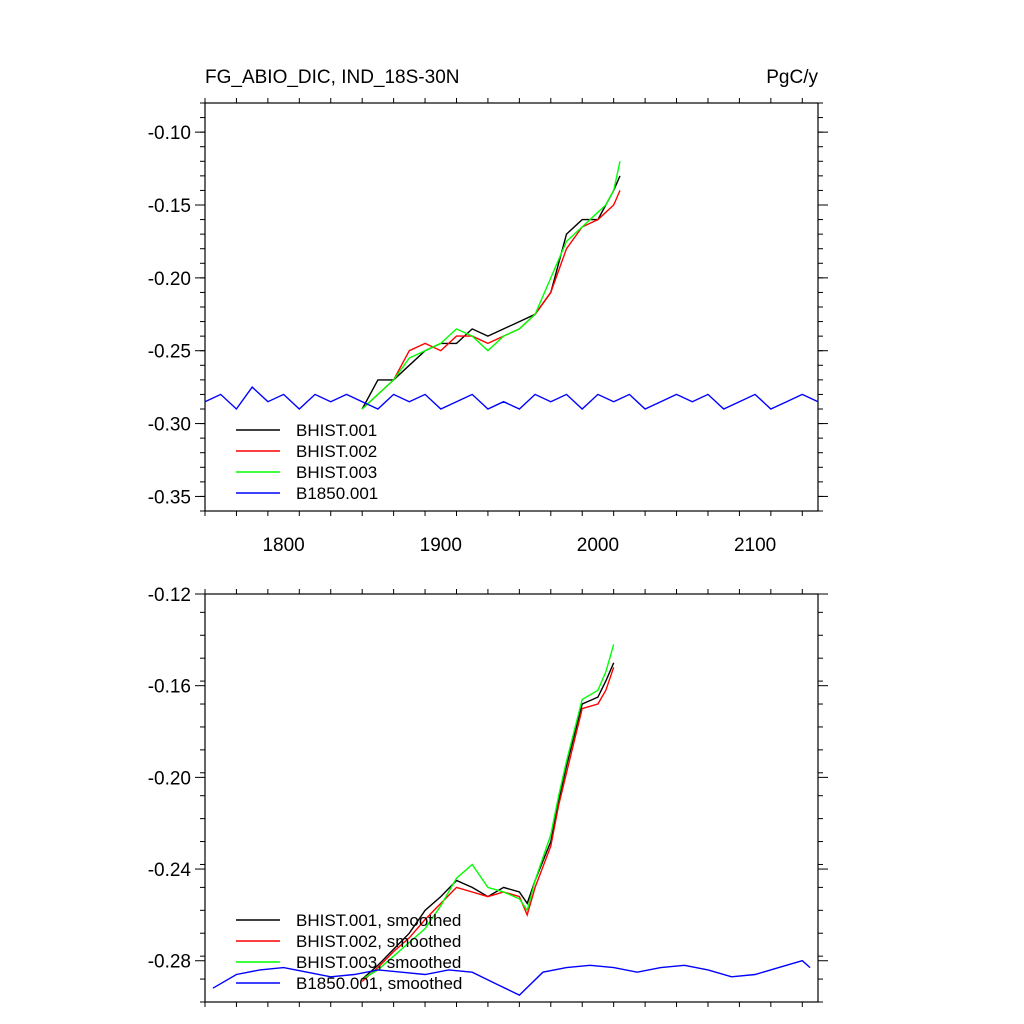 The width and height of the screenshot is (1024, 1024). Describe the element at coordinates (379, 983) in the screenshot. I see `legend-label: B1850.001, smoothed` at that location.